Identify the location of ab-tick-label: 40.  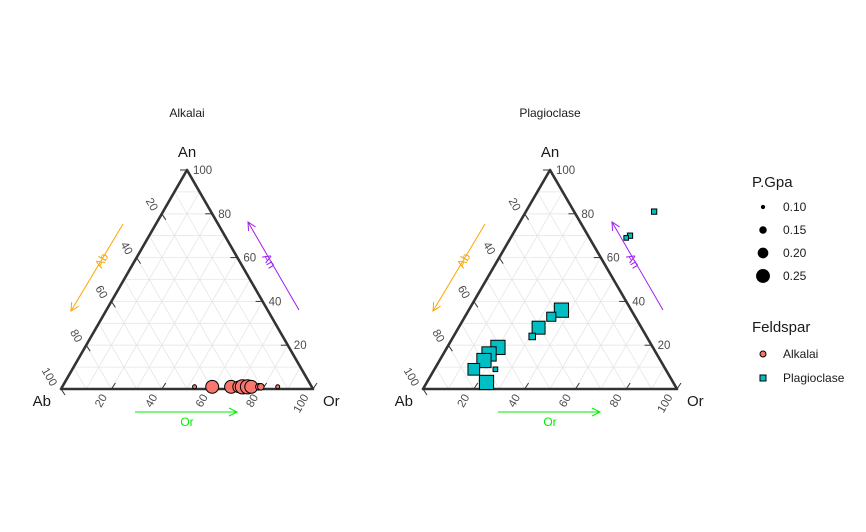
(488, 248).